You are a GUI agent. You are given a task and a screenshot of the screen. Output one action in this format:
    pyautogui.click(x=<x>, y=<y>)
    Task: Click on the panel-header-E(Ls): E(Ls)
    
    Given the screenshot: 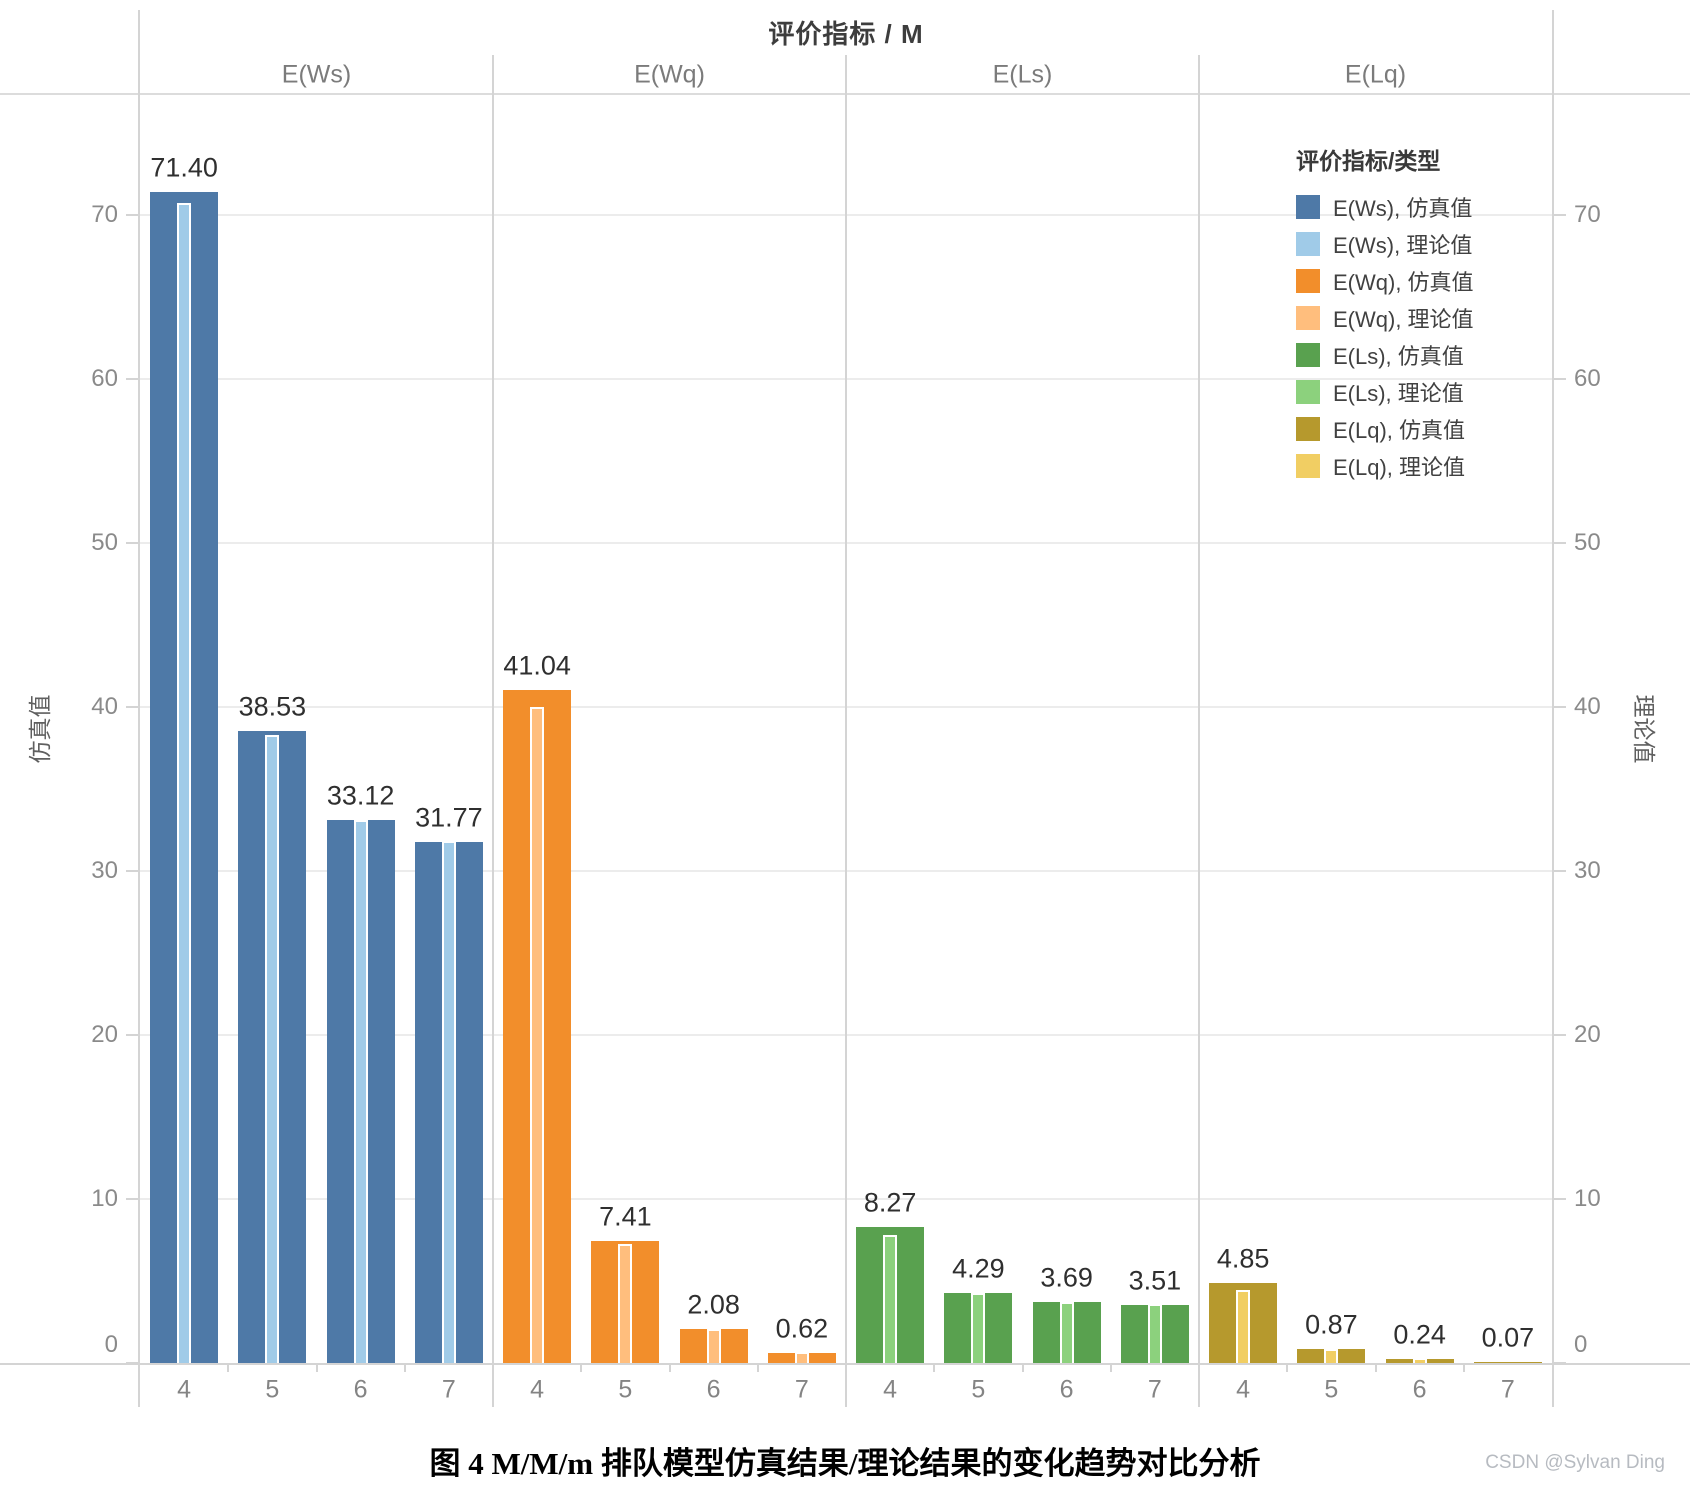 What is the action you would take?
    pyautogui.click(x=1022, y=74)
    